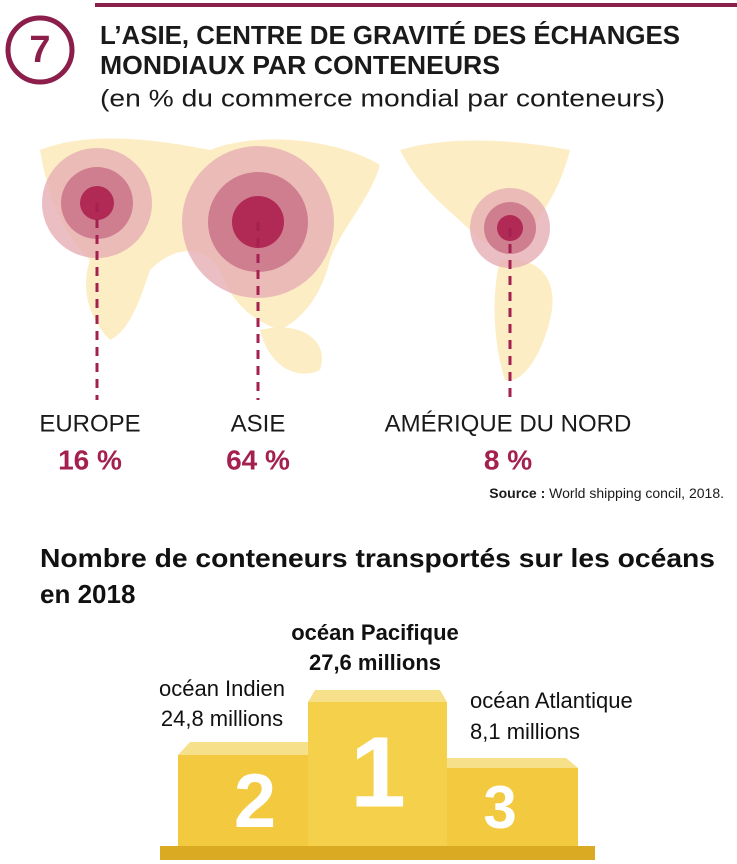  I want to click on asia-bubble, so click(258, 273).